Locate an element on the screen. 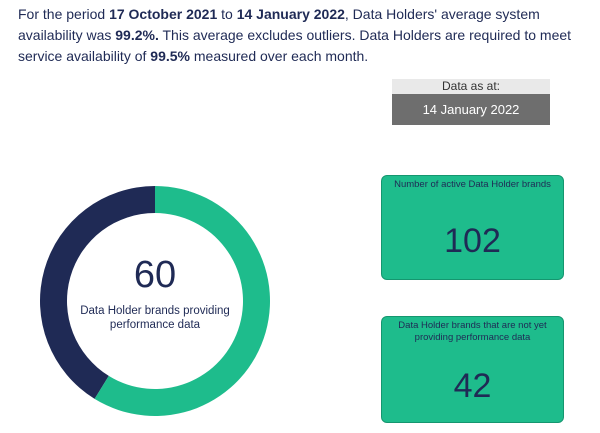 The image size is (600, 433). data-as-at-label: Data as at: is located at coordinates (471, 86).